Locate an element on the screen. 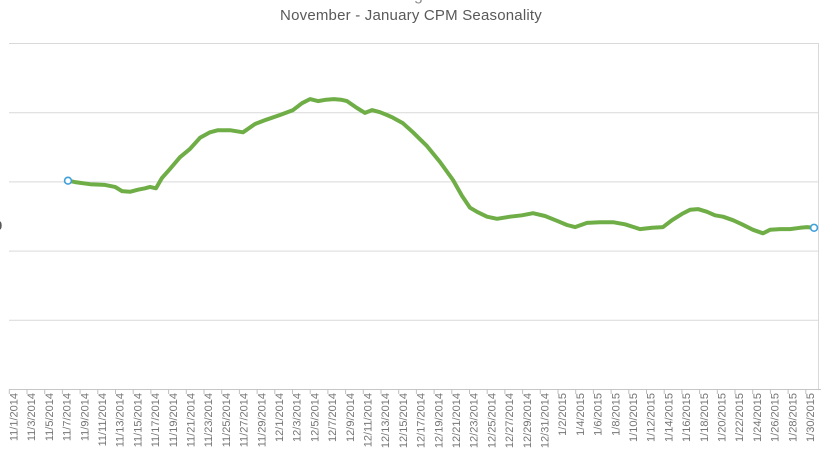 This screenshot has width=822, height=459. x-axis-label: 11/29/2014 is located at coordinates (262, 420).